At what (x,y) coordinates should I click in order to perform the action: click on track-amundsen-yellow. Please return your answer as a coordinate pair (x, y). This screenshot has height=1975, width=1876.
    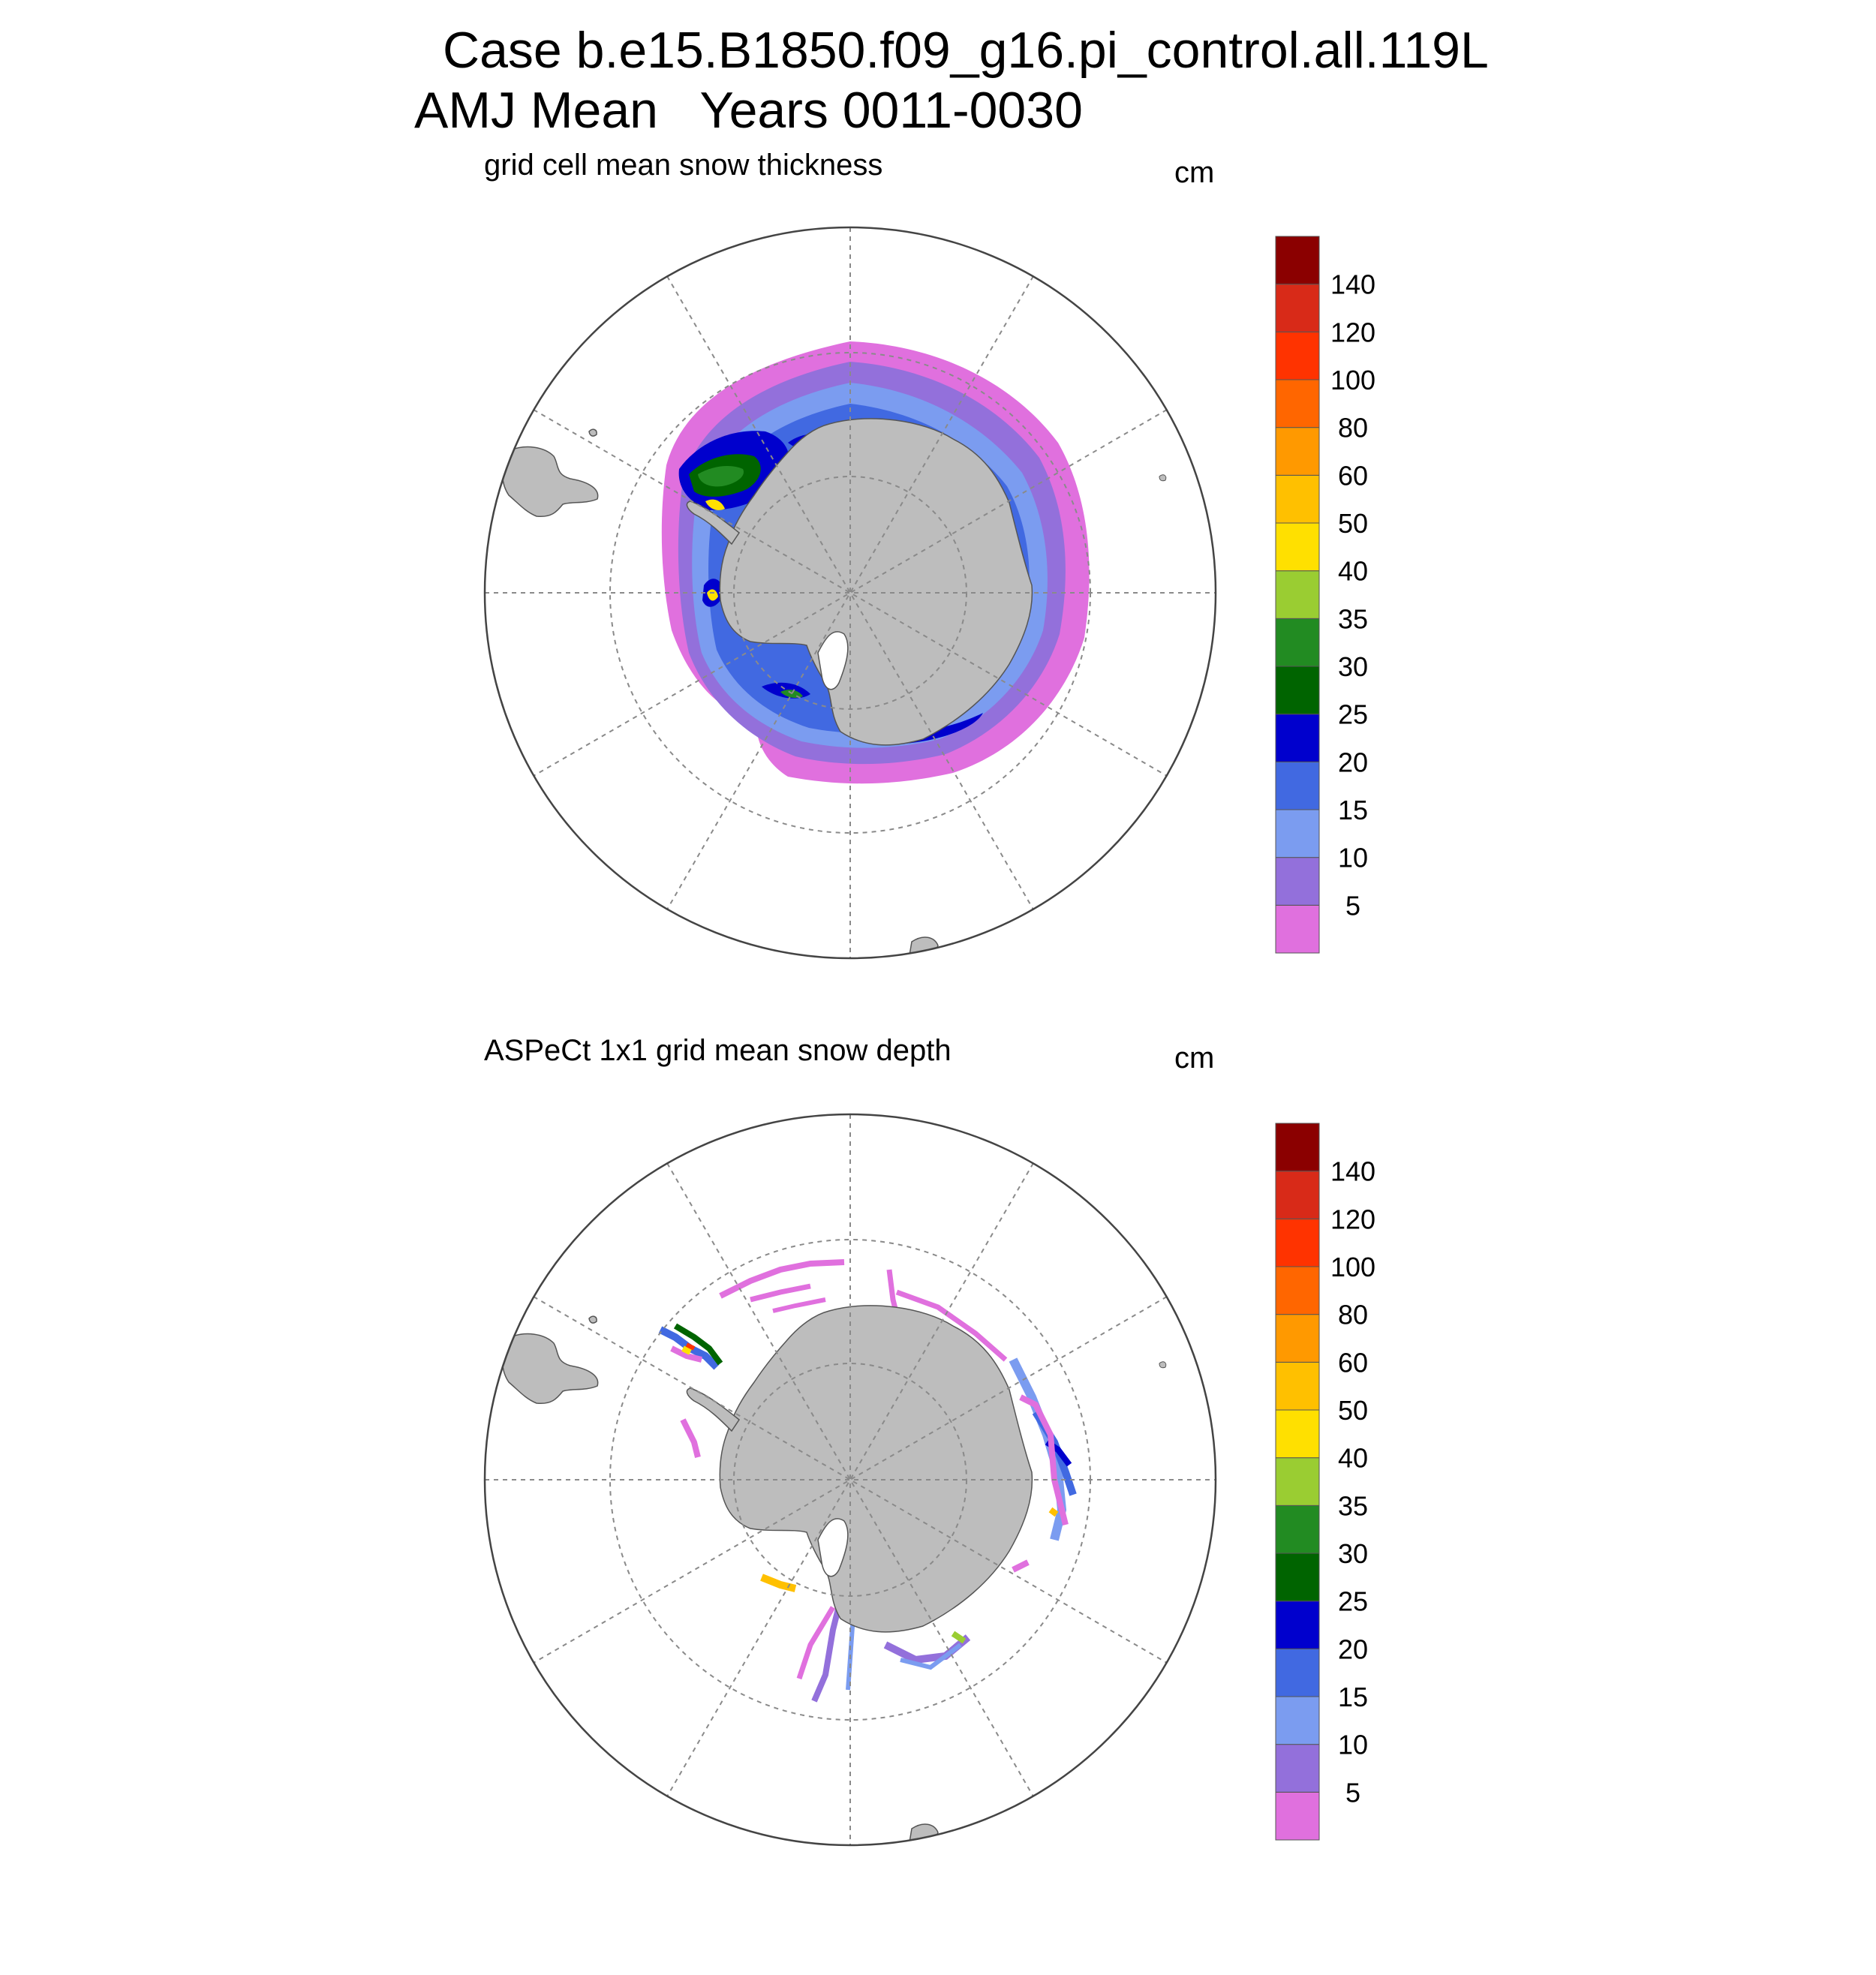
    Looking at the image, I should click on (778, 1583).